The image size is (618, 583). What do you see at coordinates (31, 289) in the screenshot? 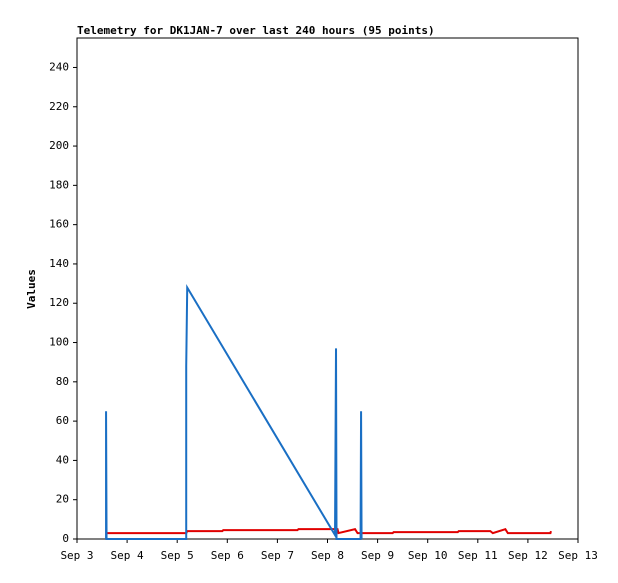
I see `y-axis-label: Values` at bounding box center [31, 289].